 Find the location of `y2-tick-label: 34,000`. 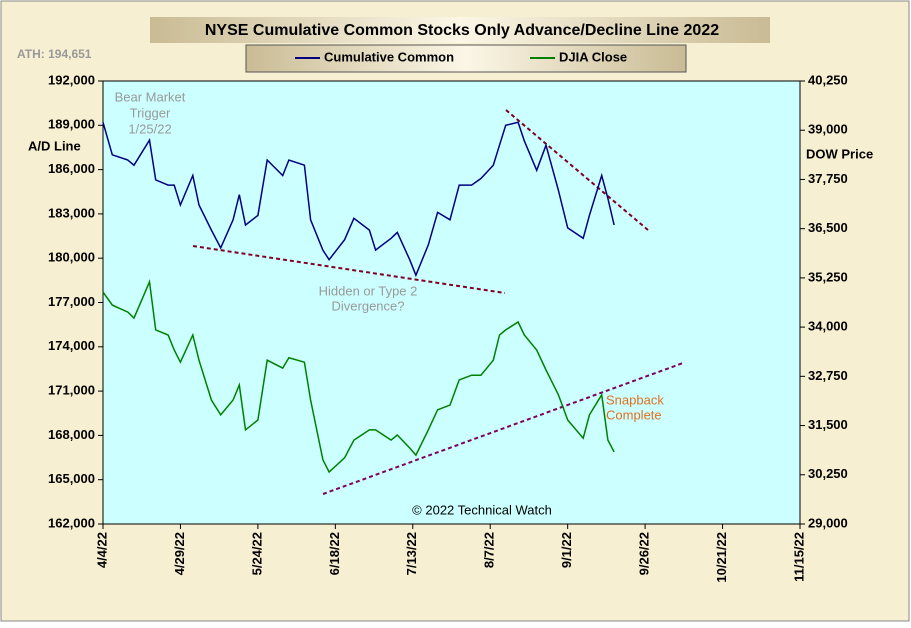

y2-tick-label: 34,000 is located at coordinates (828, 326).